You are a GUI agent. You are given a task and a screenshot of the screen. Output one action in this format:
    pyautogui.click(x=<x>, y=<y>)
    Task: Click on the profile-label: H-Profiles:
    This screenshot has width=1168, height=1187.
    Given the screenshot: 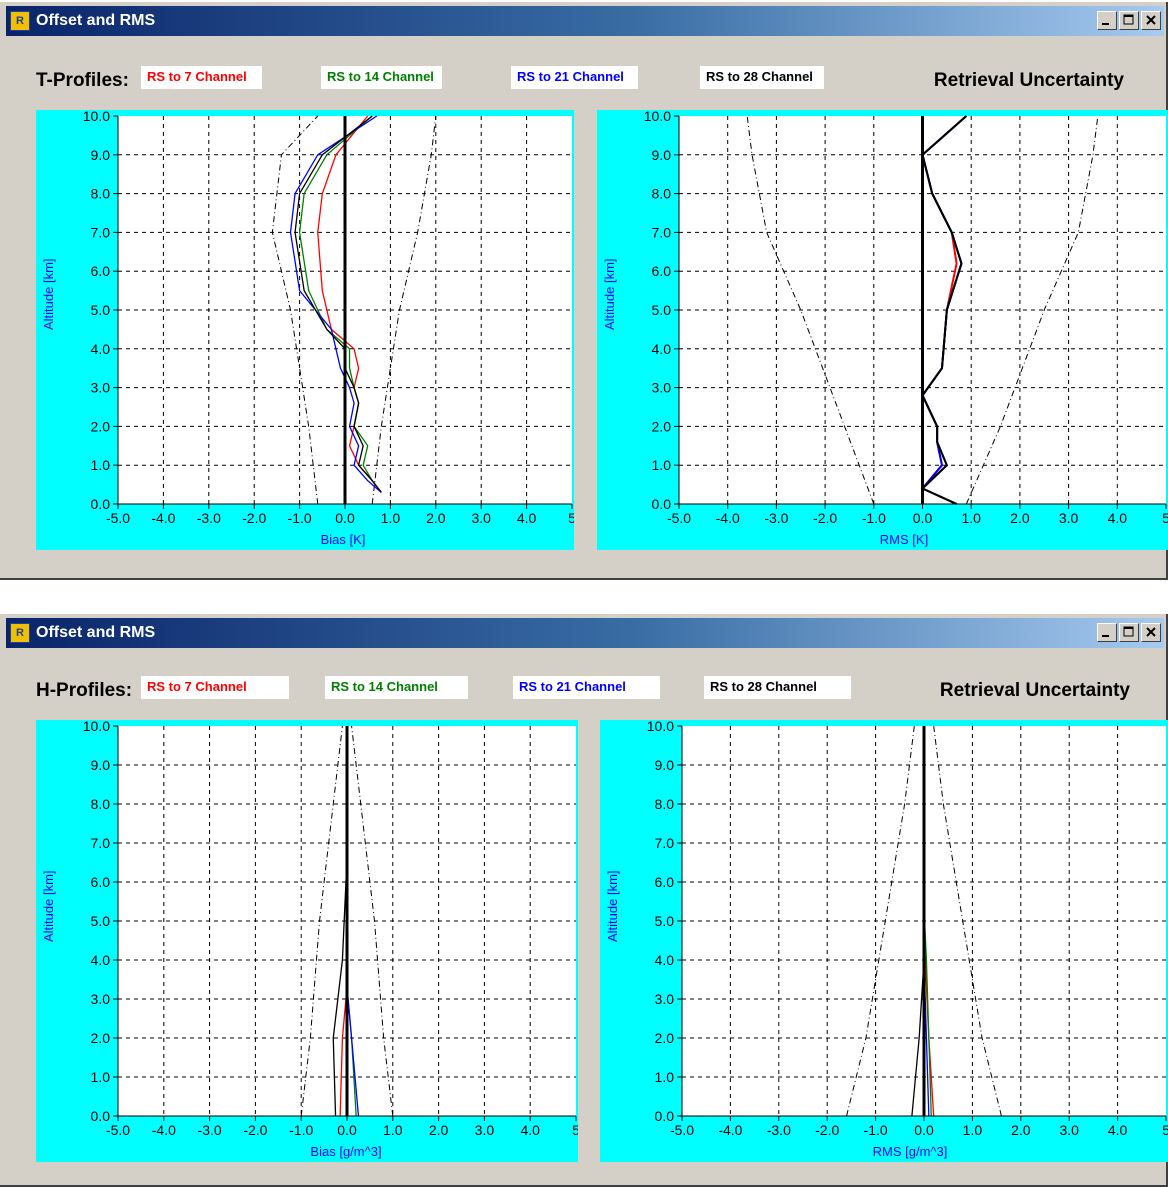 What is the action you would take?
    pyautogui.click(x=84, y=690)
    